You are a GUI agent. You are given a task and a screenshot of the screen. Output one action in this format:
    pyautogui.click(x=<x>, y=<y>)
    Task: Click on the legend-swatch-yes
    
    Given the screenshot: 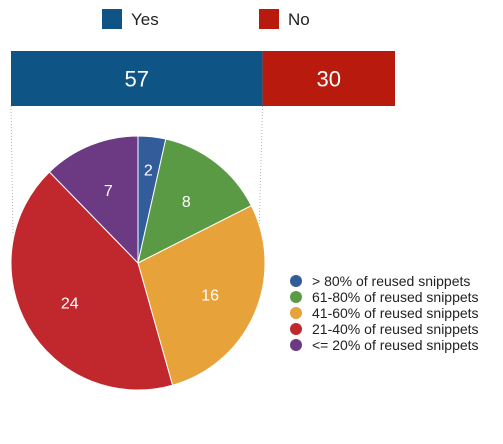 What is the action you would take?
    pyautogui.click(x=112, y=19)
    